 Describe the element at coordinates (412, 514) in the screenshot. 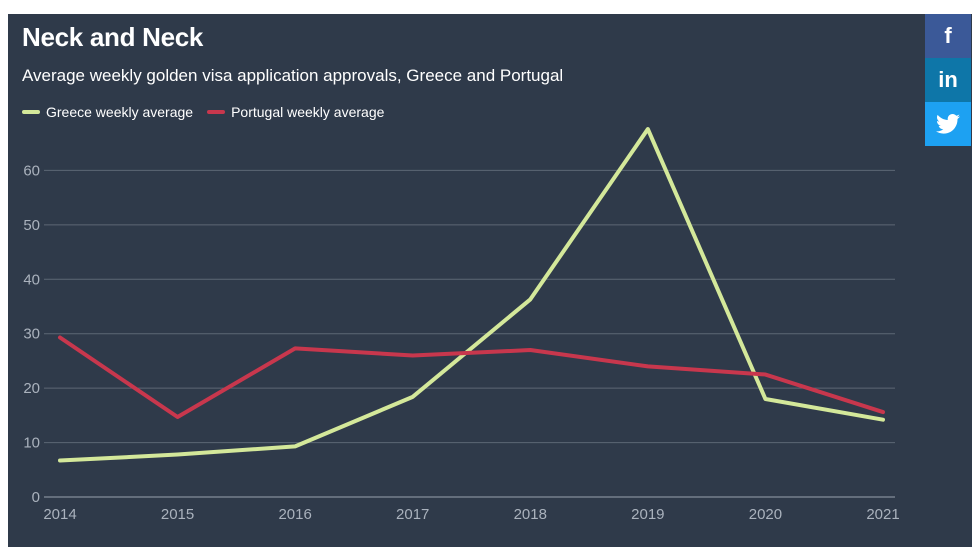

I see `x-tick-label: 2017` at that location.